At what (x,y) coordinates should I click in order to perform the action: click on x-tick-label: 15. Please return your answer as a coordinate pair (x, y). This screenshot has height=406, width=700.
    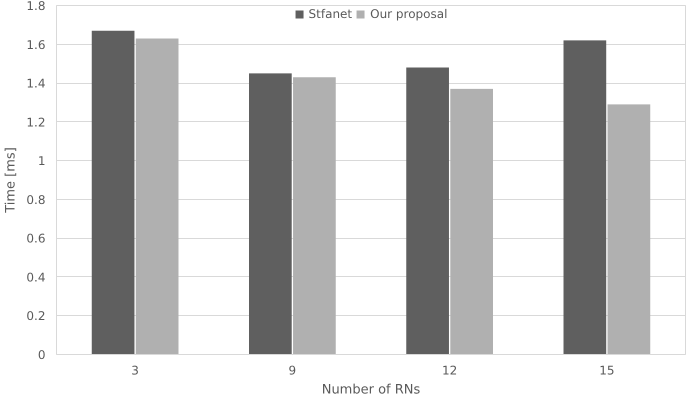
    Looking at the image, I should click on (607, 371).